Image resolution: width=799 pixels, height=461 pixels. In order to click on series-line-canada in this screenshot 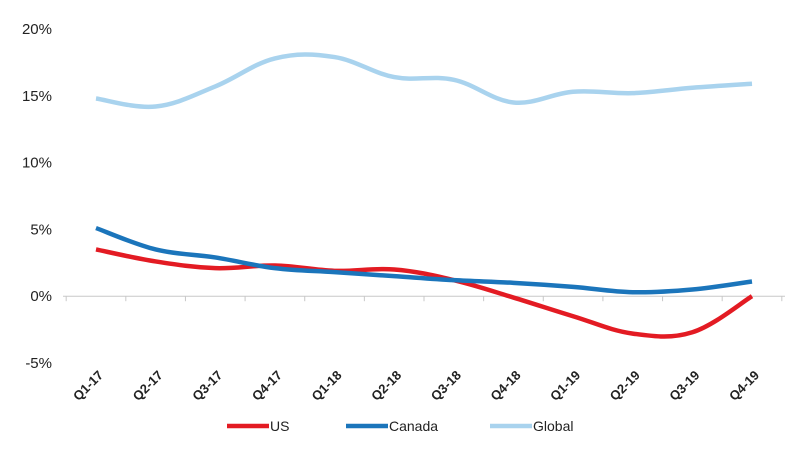, I will do `click(424, 260)`.